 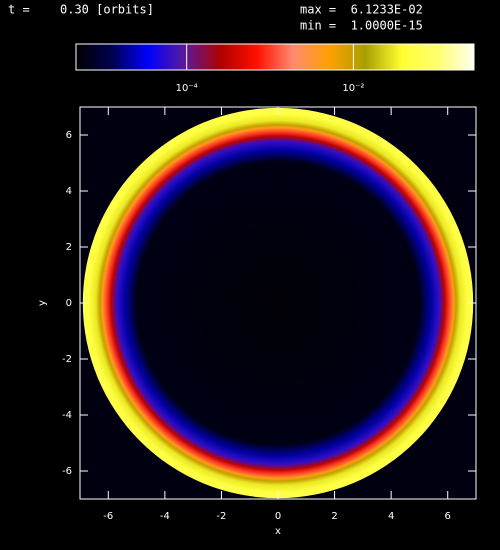 What do you see at coordinates (187, 88) in the screenshot?
I see `colorbar-tick-label: 10⁻⁴` at bounding box center [187, 88].